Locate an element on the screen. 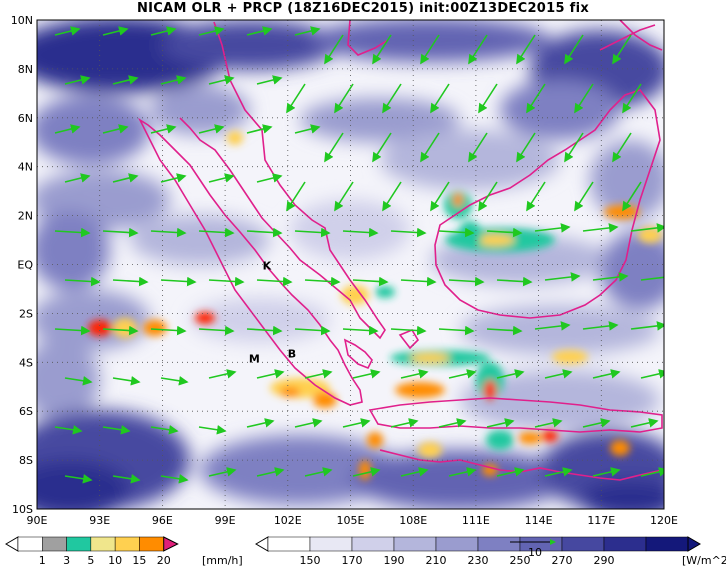 Image resolution: width=726 pixels, height=571 pixels. place-labels: K M B is located at coordinates (272, 312).